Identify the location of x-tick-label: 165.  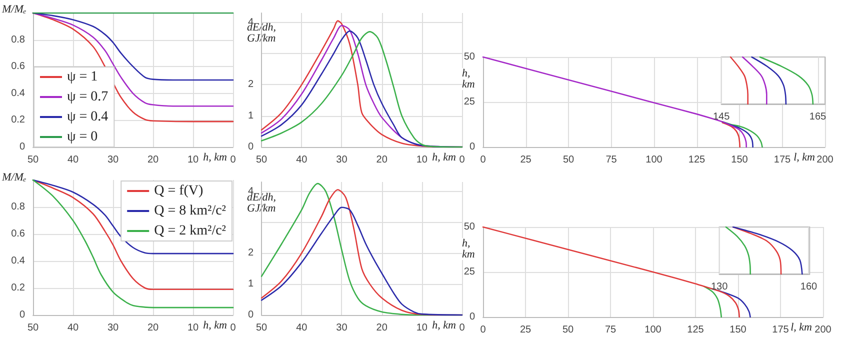
(818, 117).